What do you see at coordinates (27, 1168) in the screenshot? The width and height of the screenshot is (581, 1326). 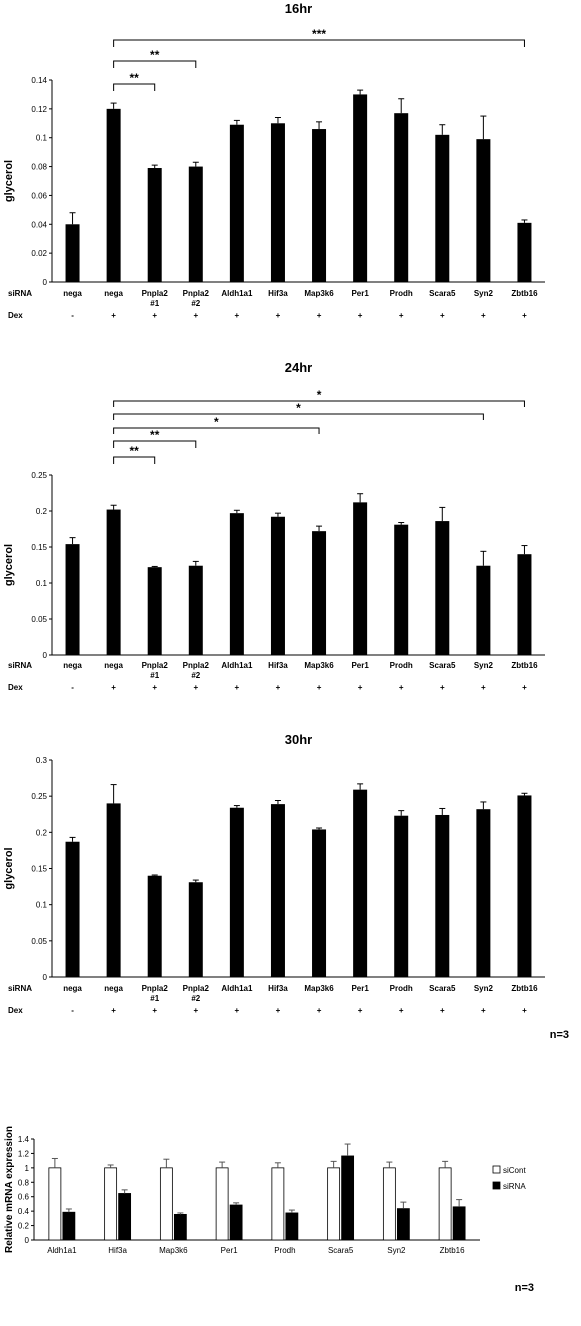 I see `y-tick-label: 1` at bounding box center [27, 1168].